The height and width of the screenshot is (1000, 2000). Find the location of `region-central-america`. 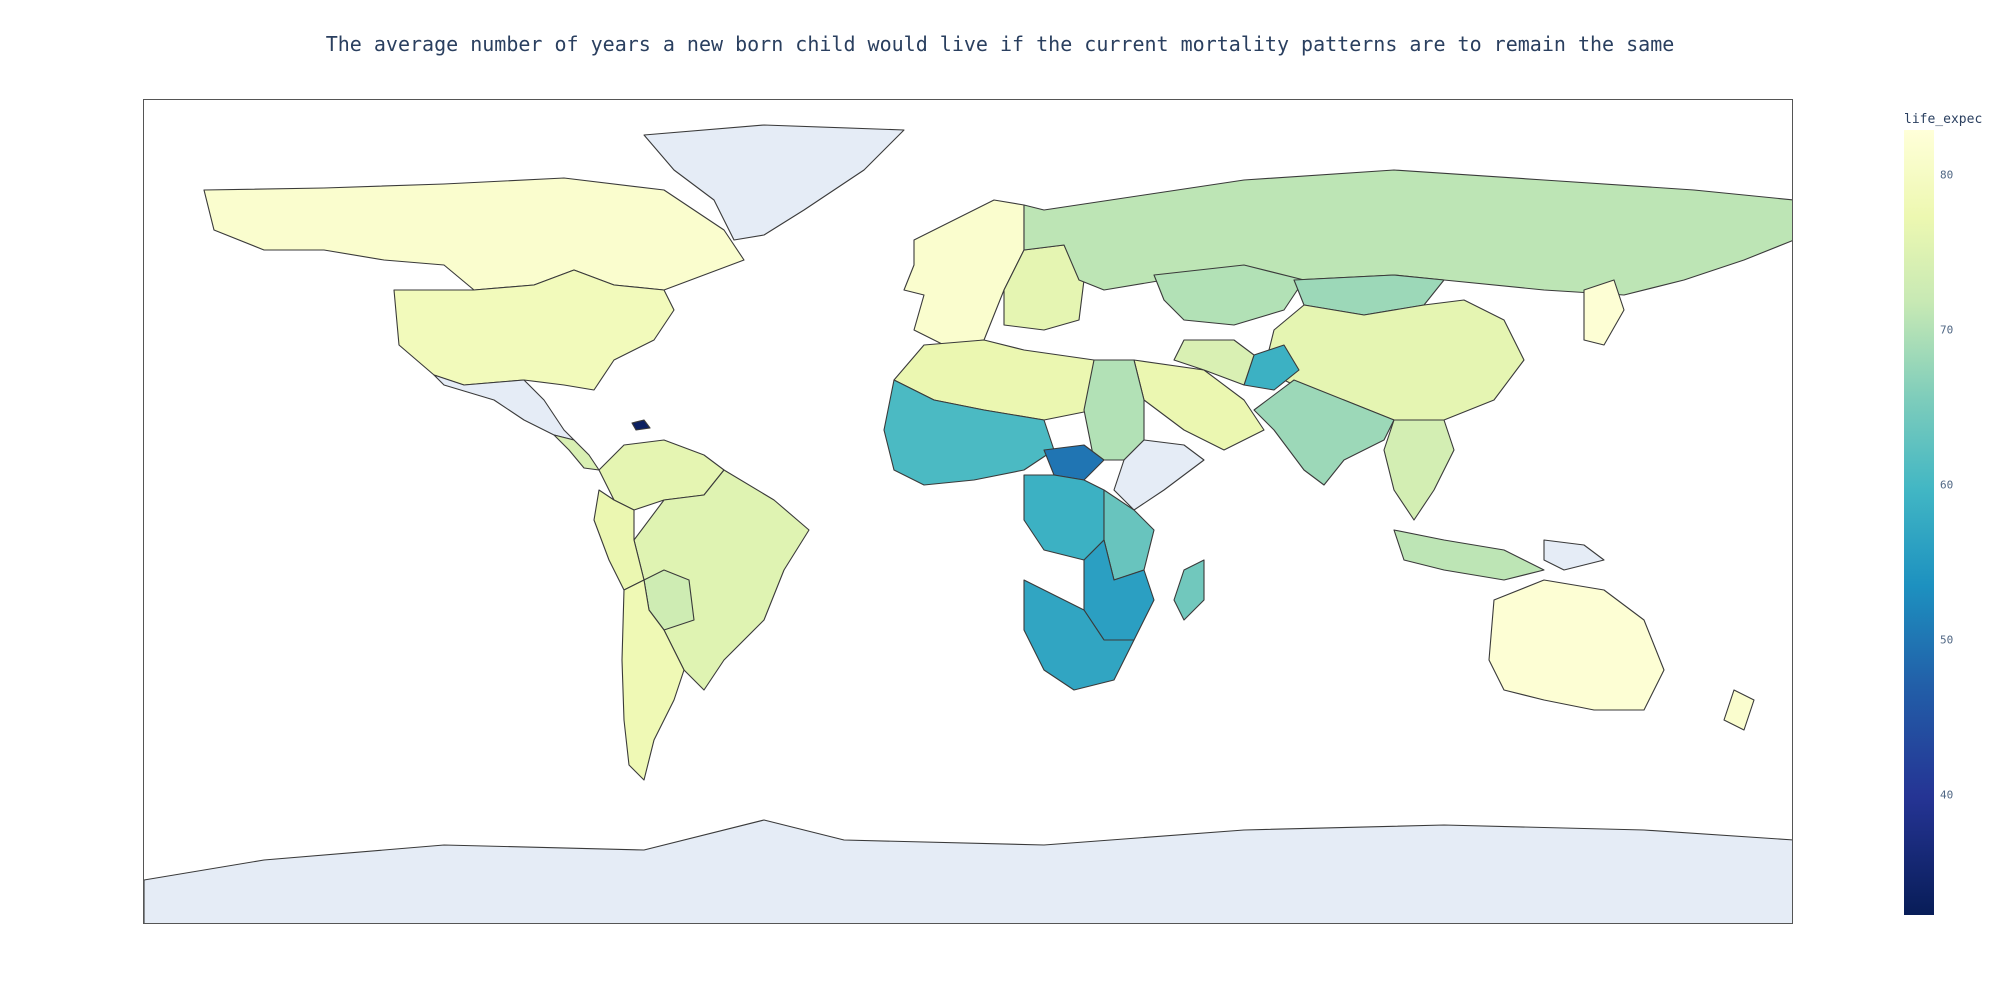

region-central-america is located at coordinates (576, 452).